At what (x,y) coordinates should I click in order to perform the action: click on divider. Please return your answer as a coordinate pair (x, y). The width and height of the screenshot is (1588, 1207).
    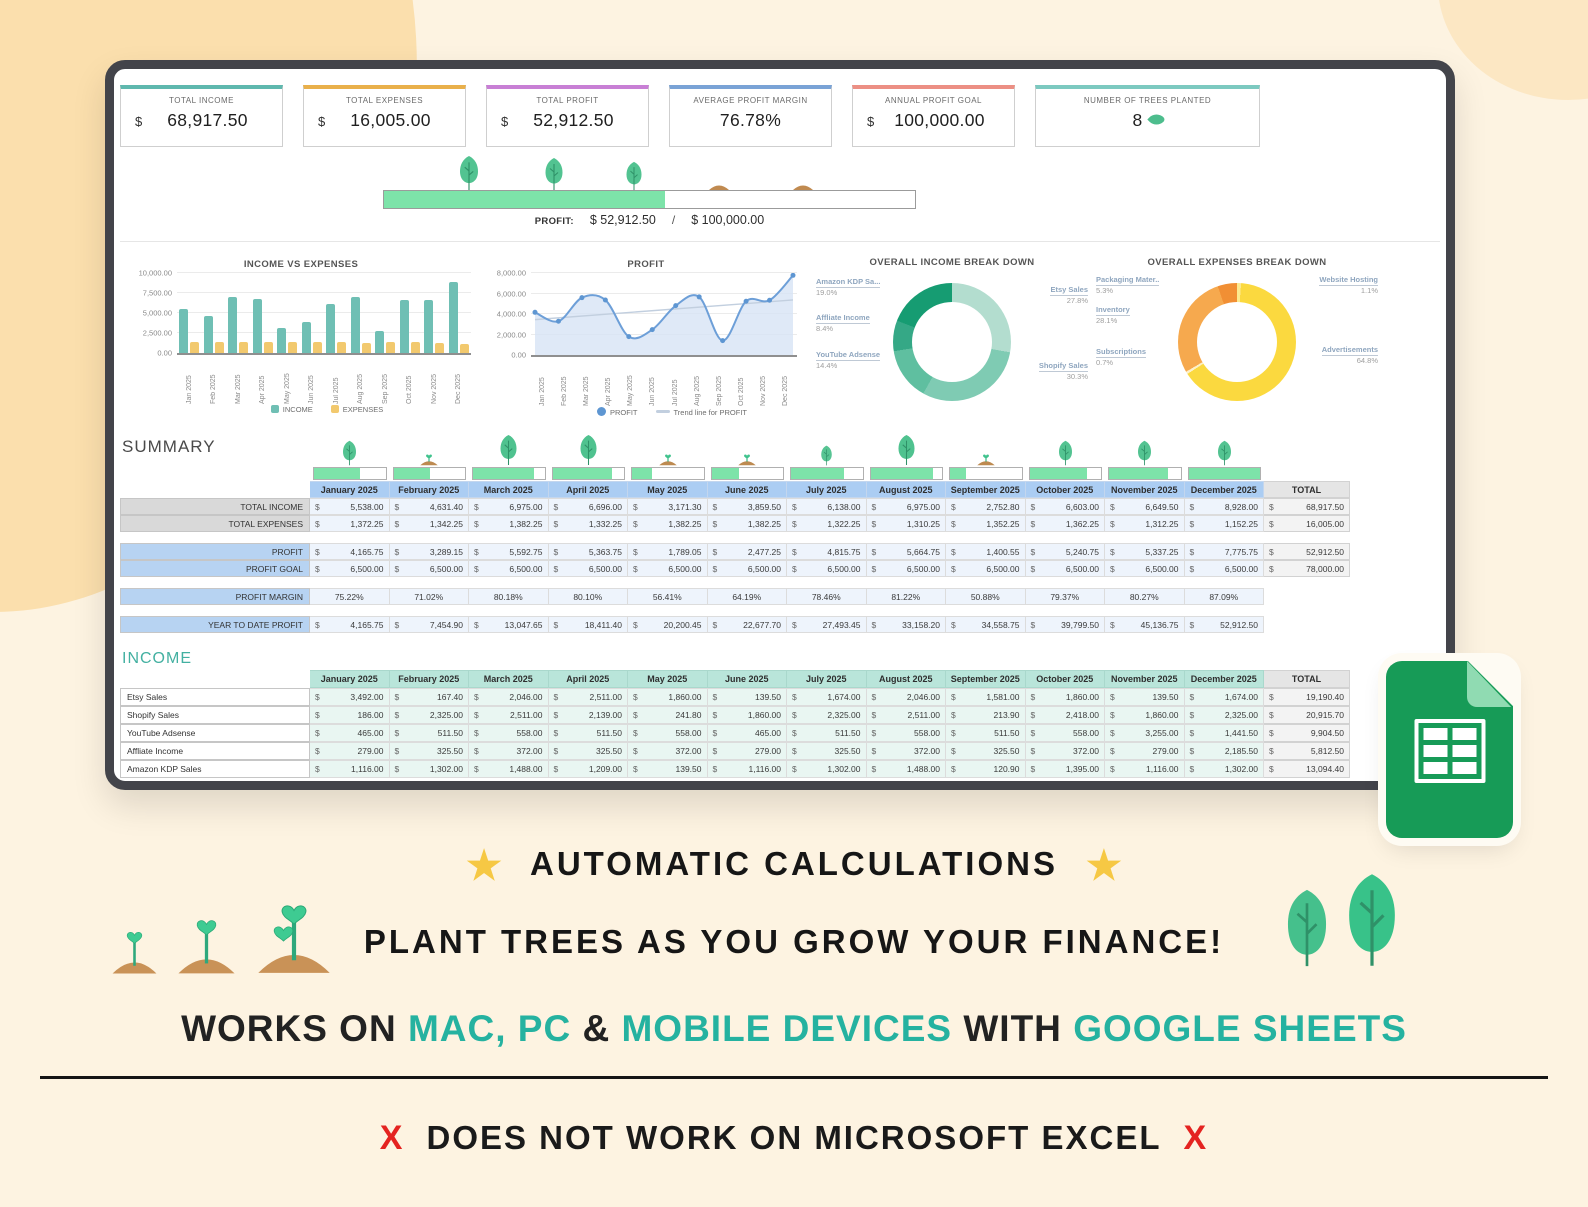
    Looking at the image, I should click on (780, 241).